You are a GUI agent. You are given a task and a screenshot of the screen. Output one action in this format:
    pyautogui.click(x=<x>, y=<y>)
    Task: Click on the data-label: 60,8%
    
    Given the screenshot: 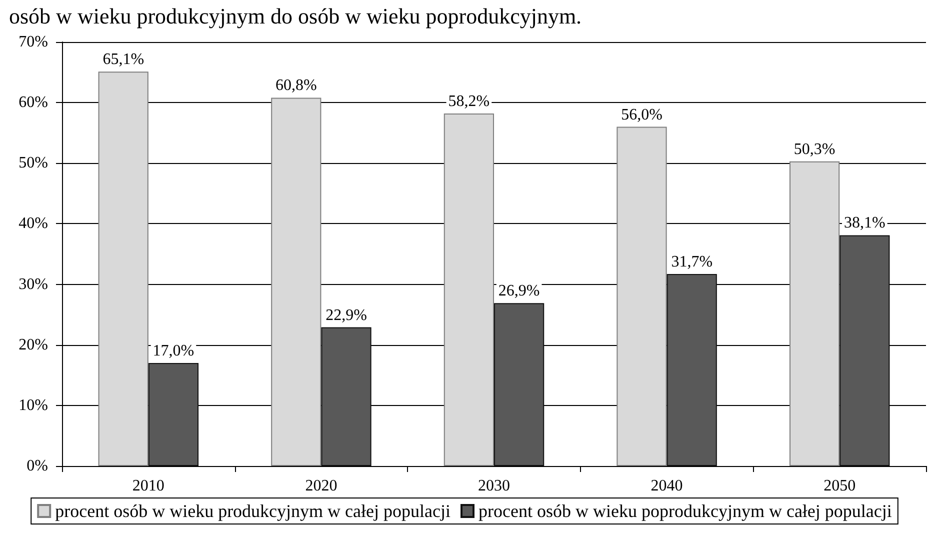 What is the action you would take?
    pyautogui.click(x=296, y=85)
    